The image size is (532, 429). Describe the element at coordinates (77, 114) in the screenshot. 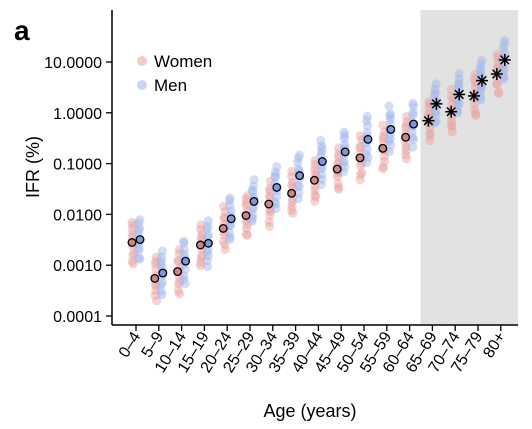

I see `y-tick-label: 1.0000` at that location.